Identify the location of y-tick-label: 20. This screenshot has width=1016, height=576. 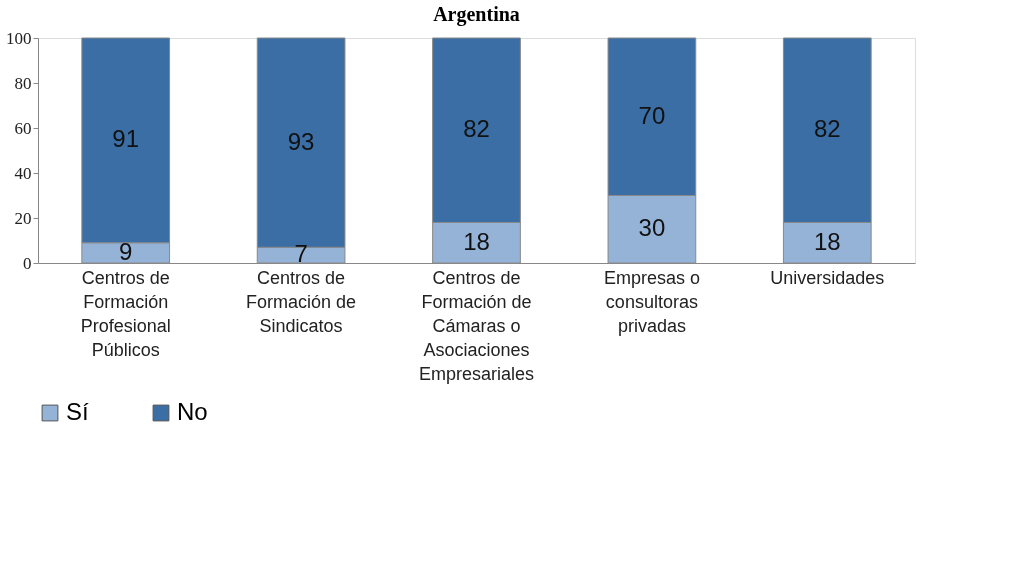
(23, 218).